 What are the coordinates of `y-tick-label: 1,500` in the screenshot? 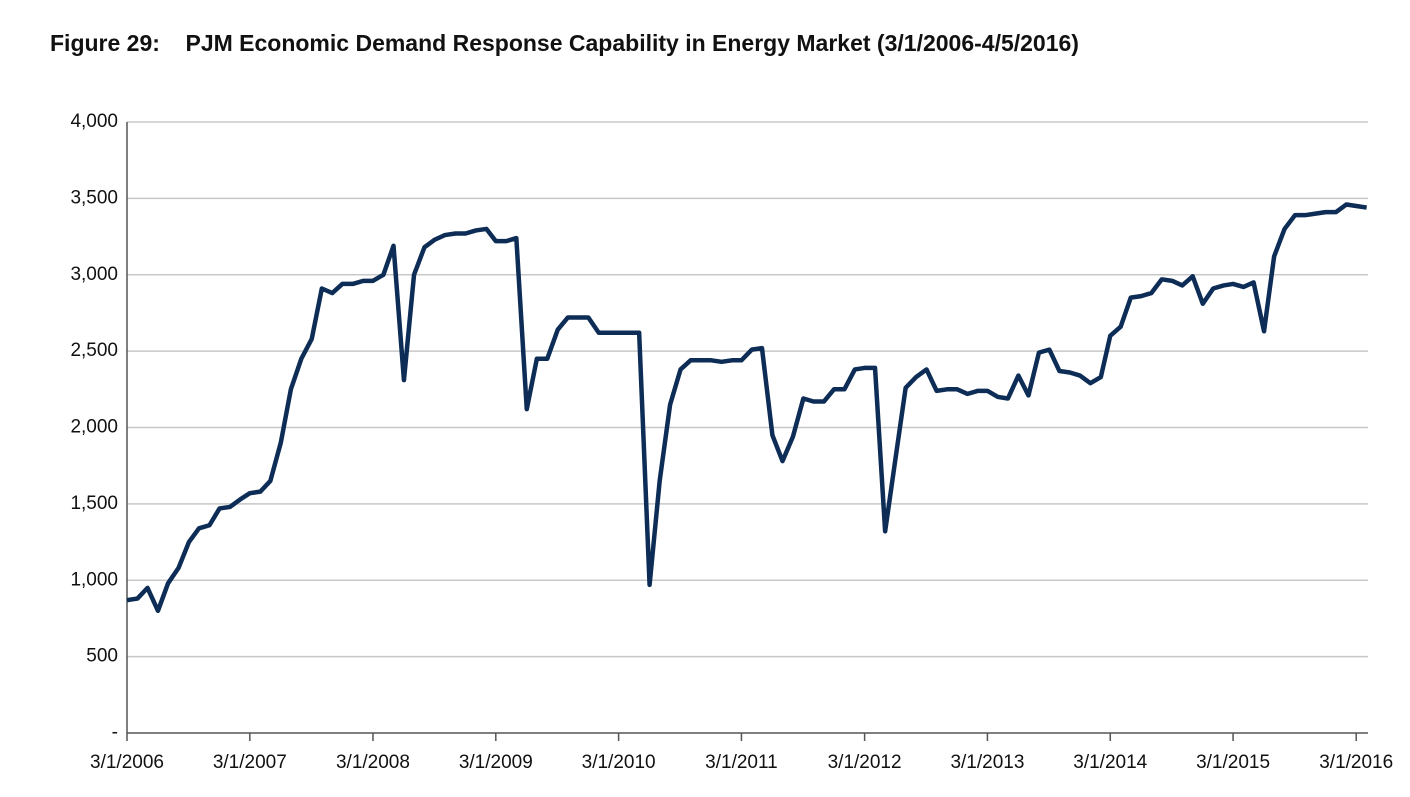 It's located at (94, 503).